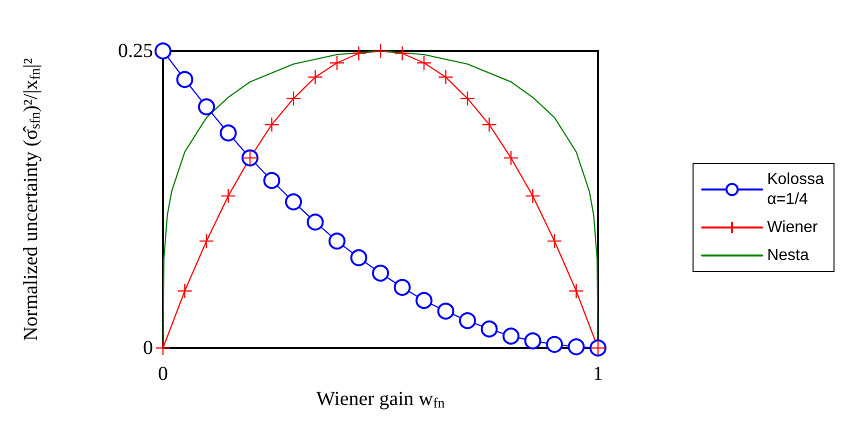 This screenshot has width=860, height=435. I want to click on x-tick-label: 1, so click(598, 374).